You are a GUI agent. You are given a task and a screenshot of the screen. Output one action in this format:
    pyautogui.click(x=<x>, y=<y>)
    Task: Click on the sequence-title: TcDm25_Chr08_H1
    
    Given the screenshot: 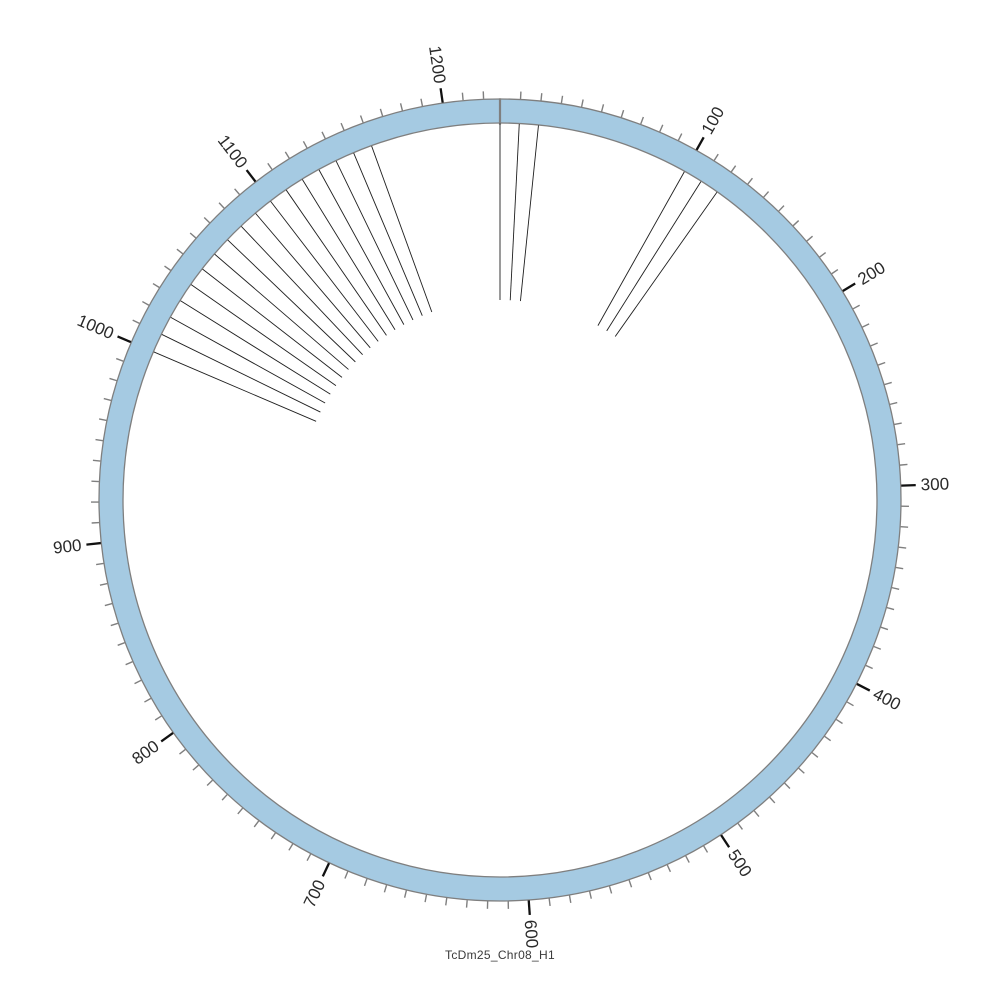 What is the action you would take?
    pyautogui.click(x=500, y=955)
    